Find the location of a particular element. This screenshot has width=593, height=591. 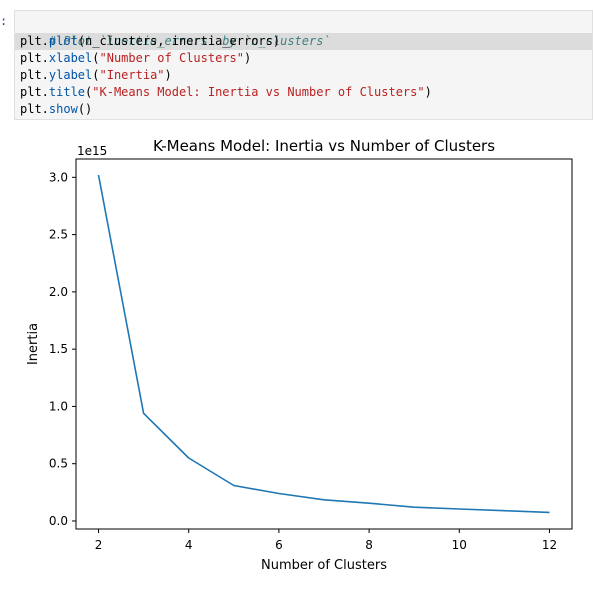

x-tick-label: 8 is located at coordinates (369, 545).